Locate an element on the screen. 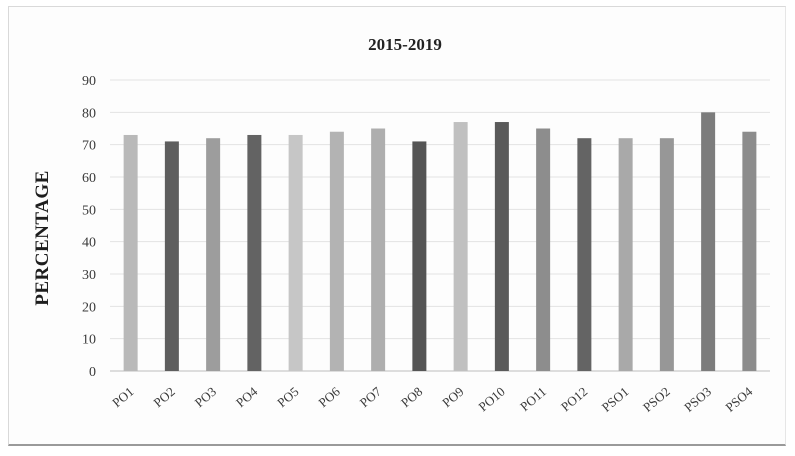 The image size is (795, 456). bar-pso3 is located at coordinates (708, 241).